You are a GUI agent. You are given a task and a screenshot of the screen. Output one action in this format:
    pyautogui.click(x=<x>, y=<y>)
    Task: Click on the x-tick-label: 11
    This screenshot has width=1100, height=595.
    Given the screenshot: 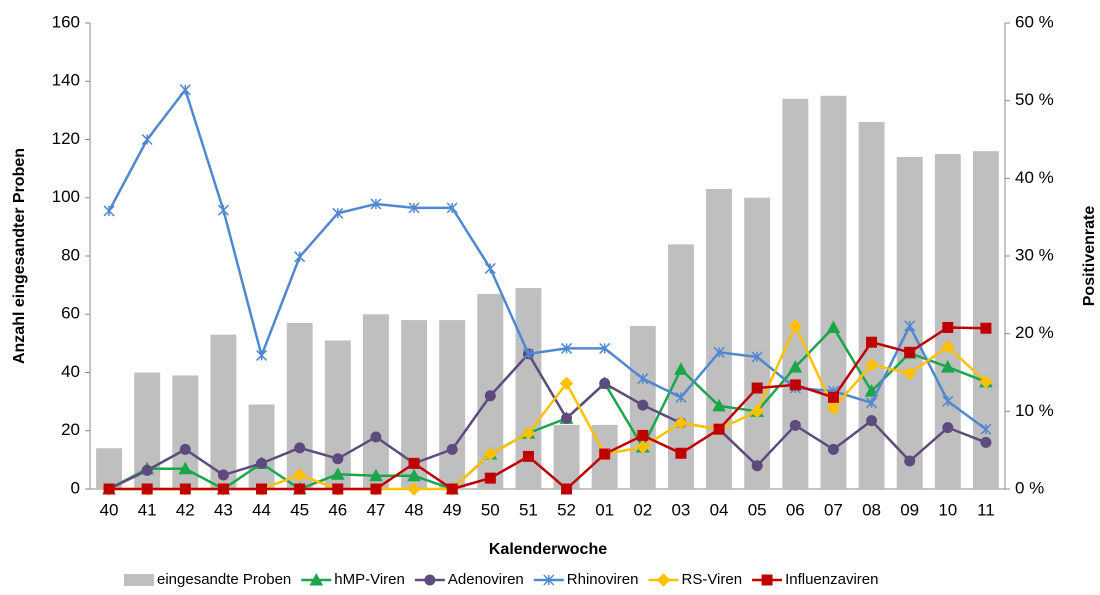 What is the action you would take?
    pyautogui.click(x=986, y=509)
    